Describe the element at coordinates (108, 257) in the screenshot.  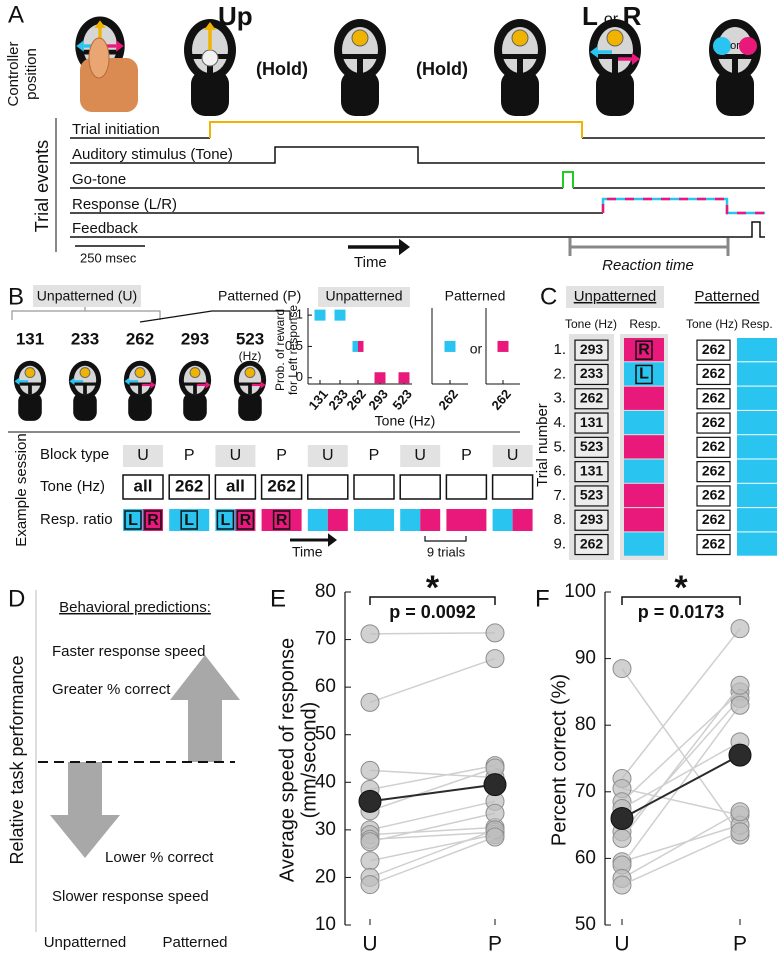
I see `scale-label: 250 msec` at that location.